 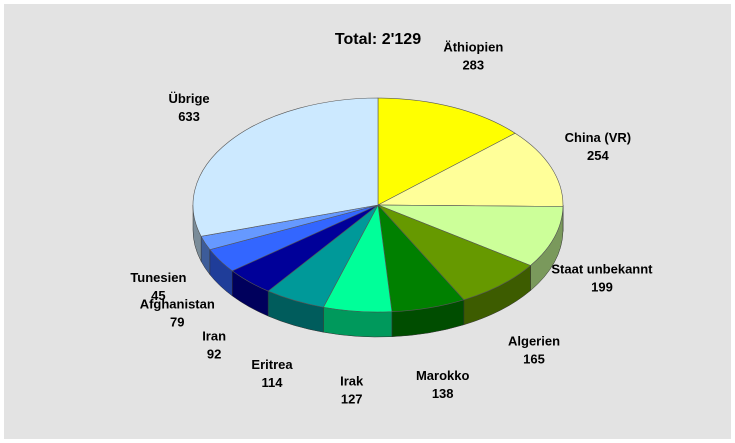 What do you see at coordinates (534, 341) in the screenshot?
I see `slice-label: Algerien` at bounding box center [534, 341].